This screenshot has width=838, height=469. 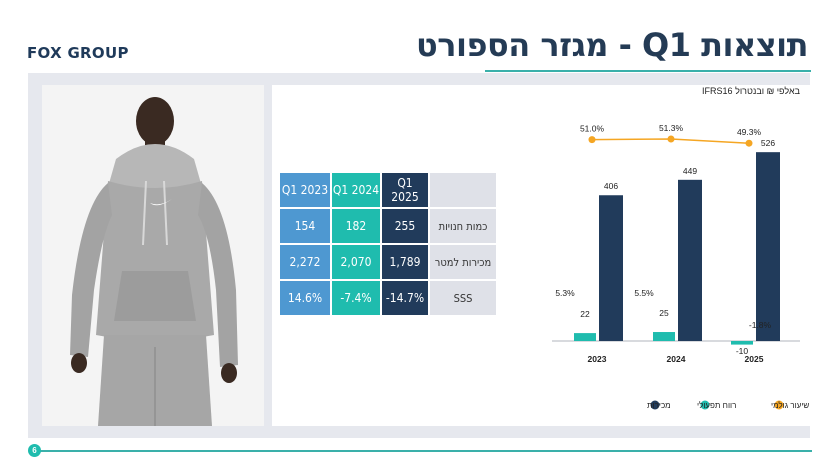 What do you see at coordinates (305, 262) in the screenshot?
I see `cell-sqm-2023: 2,272` at bounding box center [305, 262].